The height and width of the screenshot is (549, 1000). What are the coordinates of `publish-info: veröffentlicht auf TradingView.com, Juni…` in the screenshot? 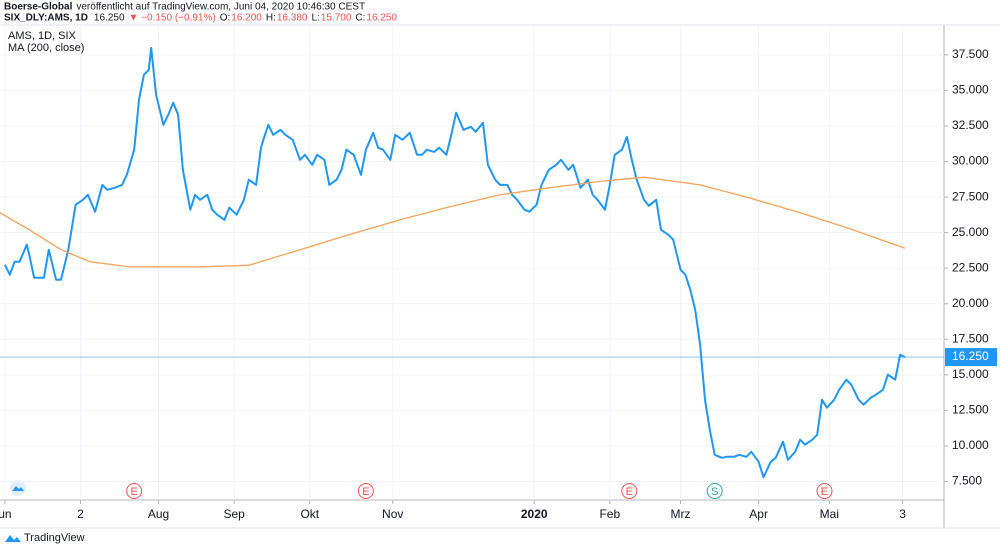 It's located at (220, 7).